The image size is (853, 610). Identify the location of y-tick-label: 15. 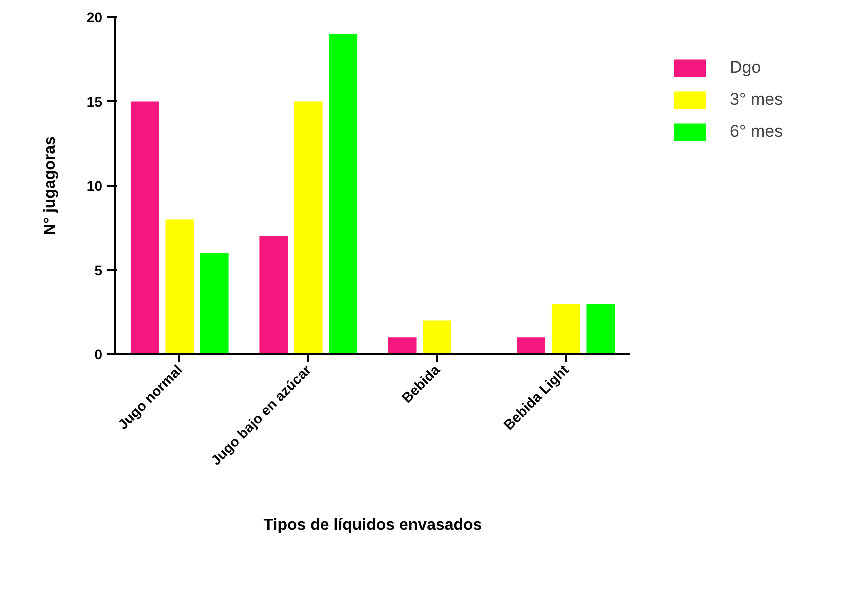
(94, 102).